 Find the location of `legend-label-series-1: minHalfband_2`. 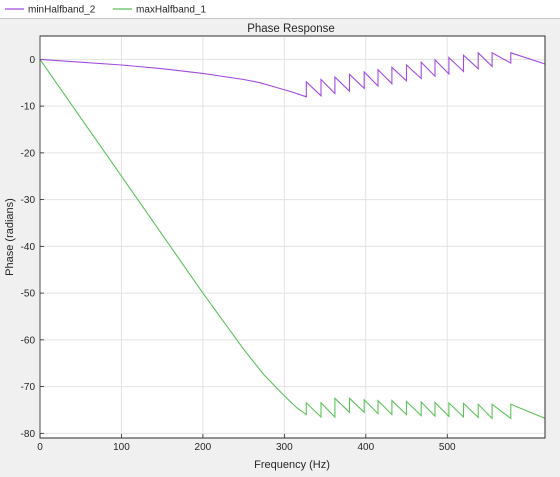

legend-label-series-1: minHalfband_2 is located at coordinates (62, 10).